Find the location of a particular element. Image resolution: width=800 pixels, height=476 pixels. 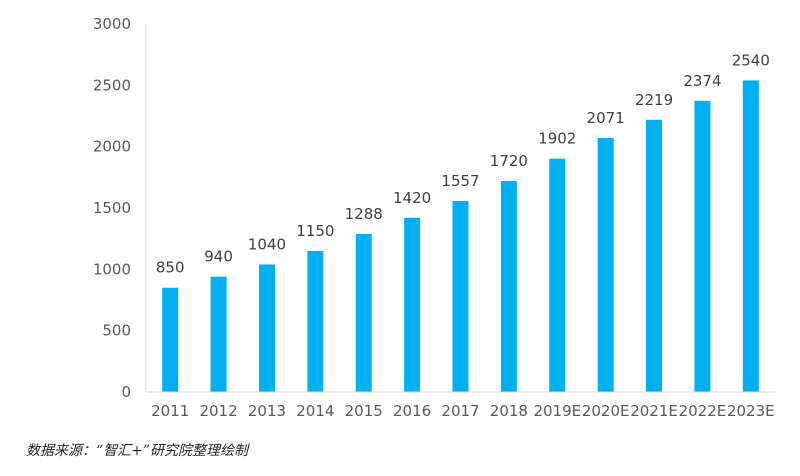

data-label: 1288 is located at coordinates (364, 214).